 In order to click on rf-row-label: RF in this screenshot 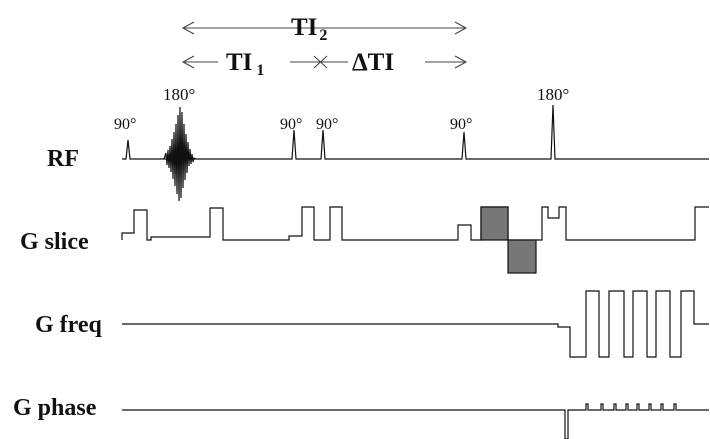, I will do `click(63, 159)`.